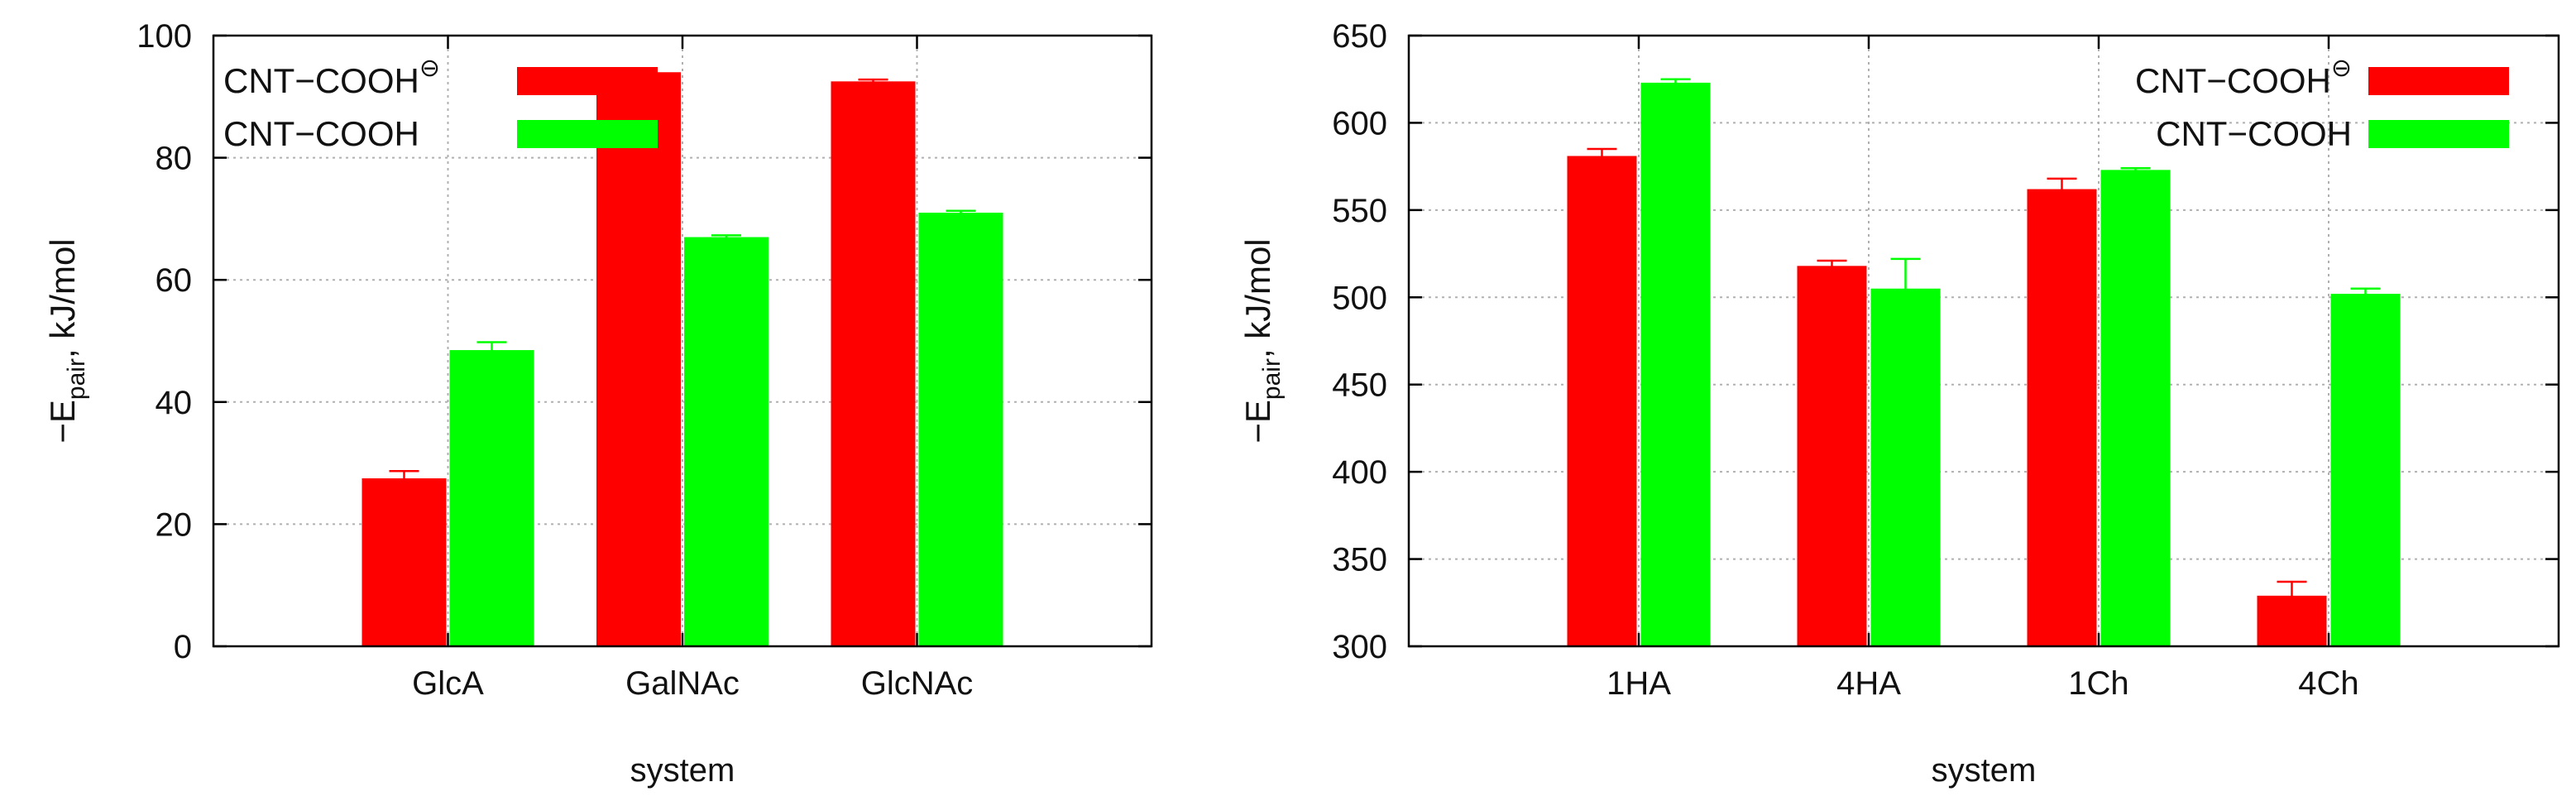  What do you see at coordinates (175, 159) in the screenshot?
I see `y-tick-label: 80` at bounding box center [175, 159].